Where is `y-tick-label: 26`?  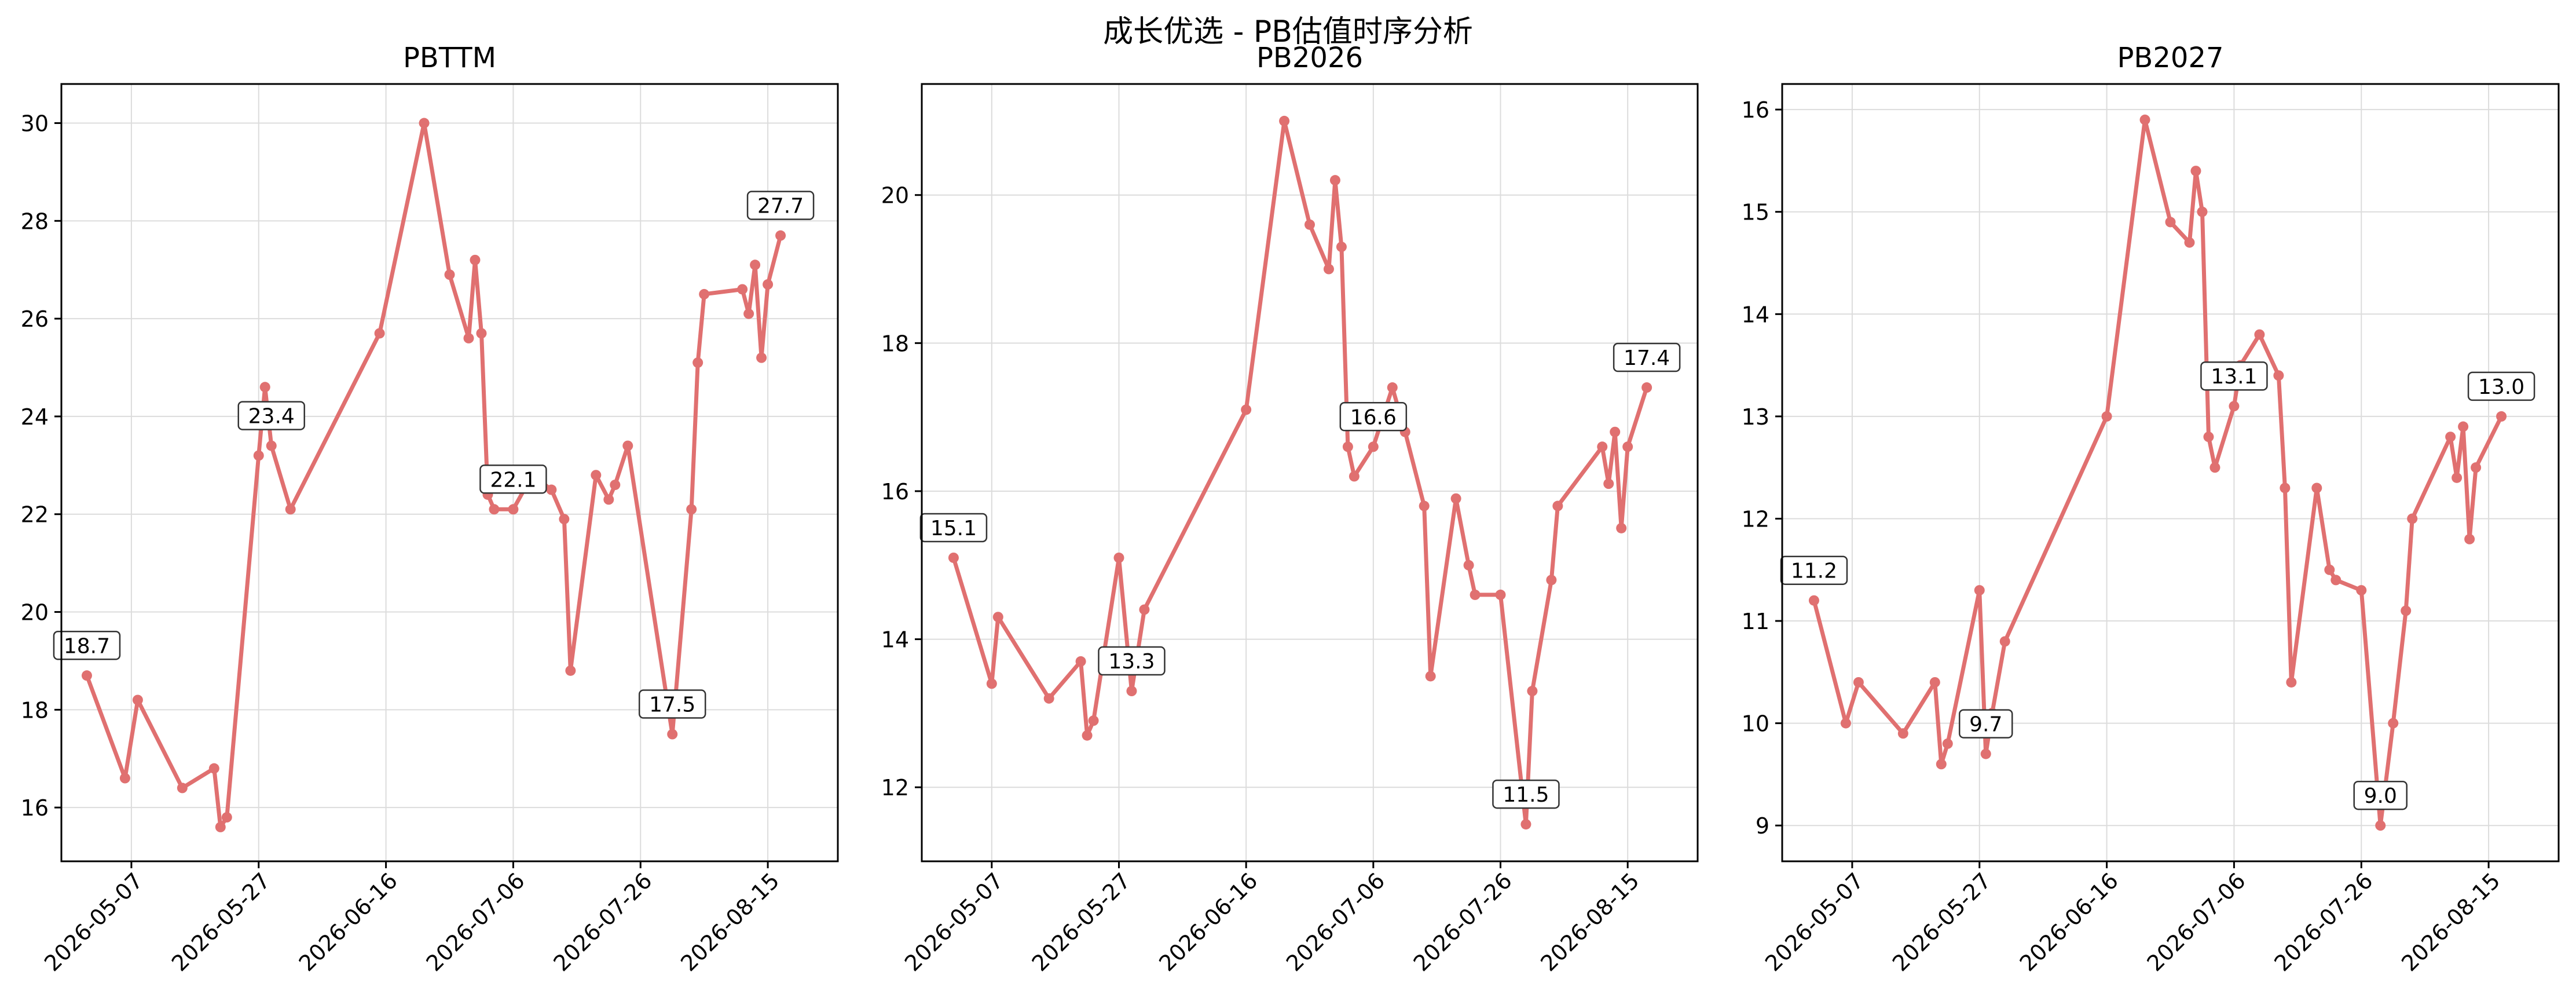
y-tick-label: 26 is located at coordinates (35, 319).